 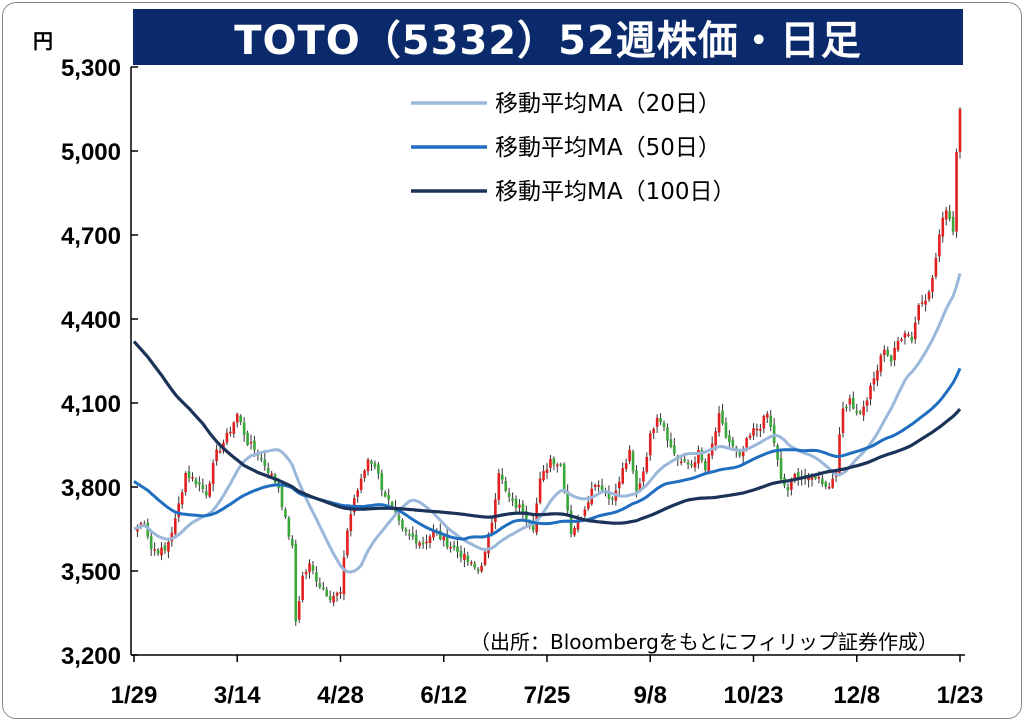 What do you see at coordinates (91, 68) in the screenshot?
I see `y-tick-label: 5,300` at bounding box center [91, 68].